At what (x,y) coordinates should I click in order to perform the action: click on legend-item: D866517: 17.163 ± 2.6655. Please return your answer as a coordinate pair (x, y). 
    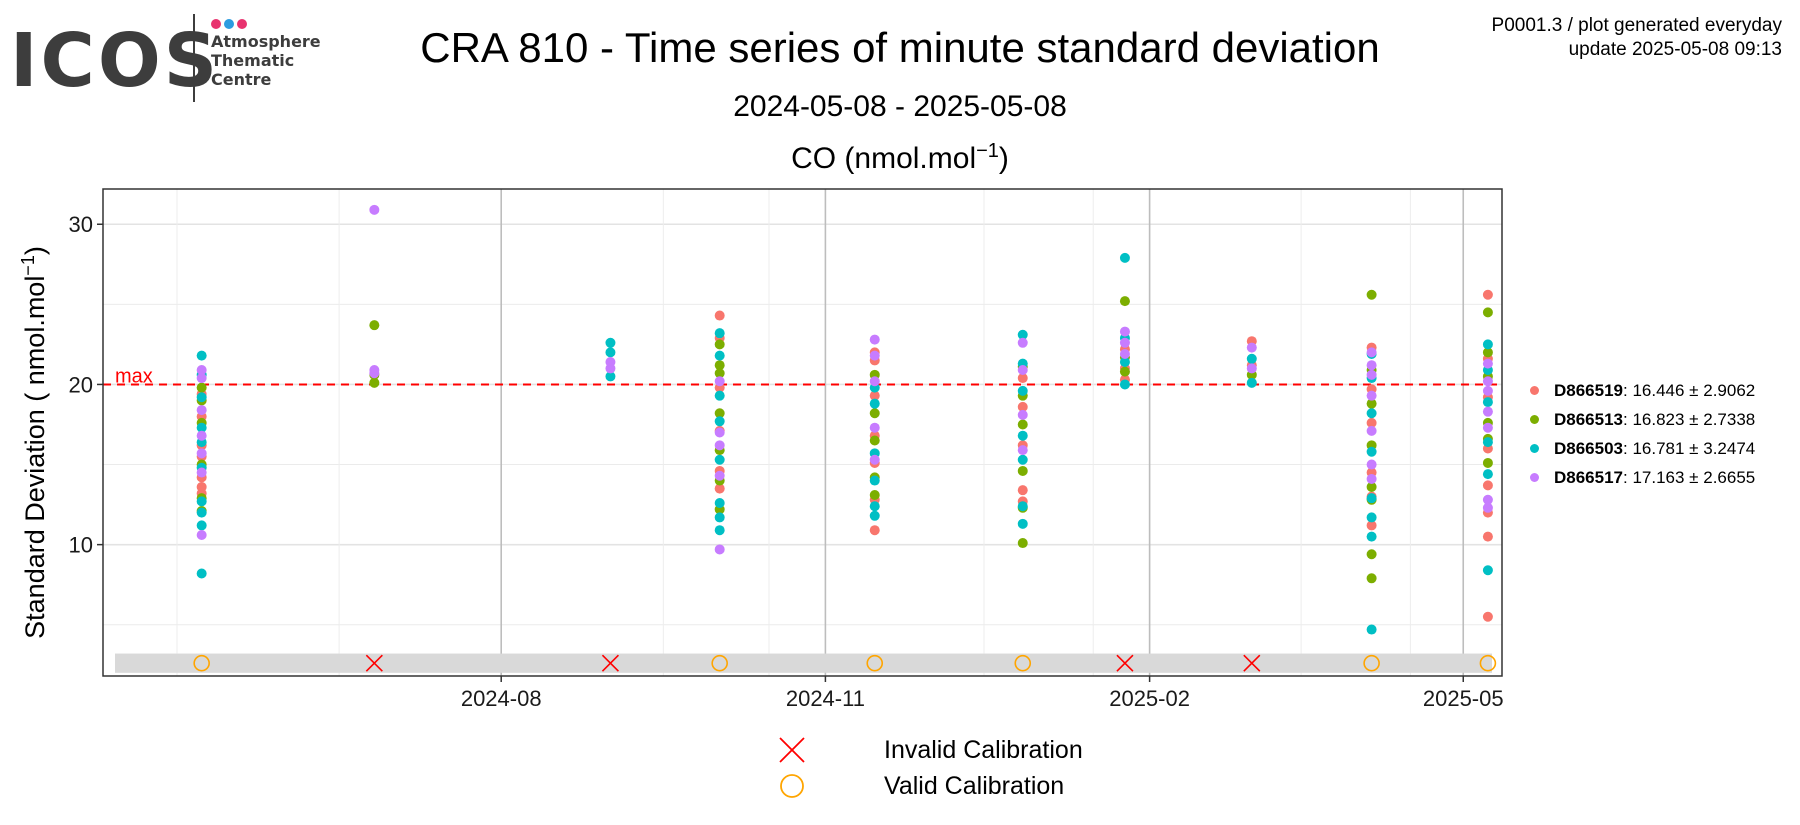
    Looking at the image, I should click on (1642, 477).